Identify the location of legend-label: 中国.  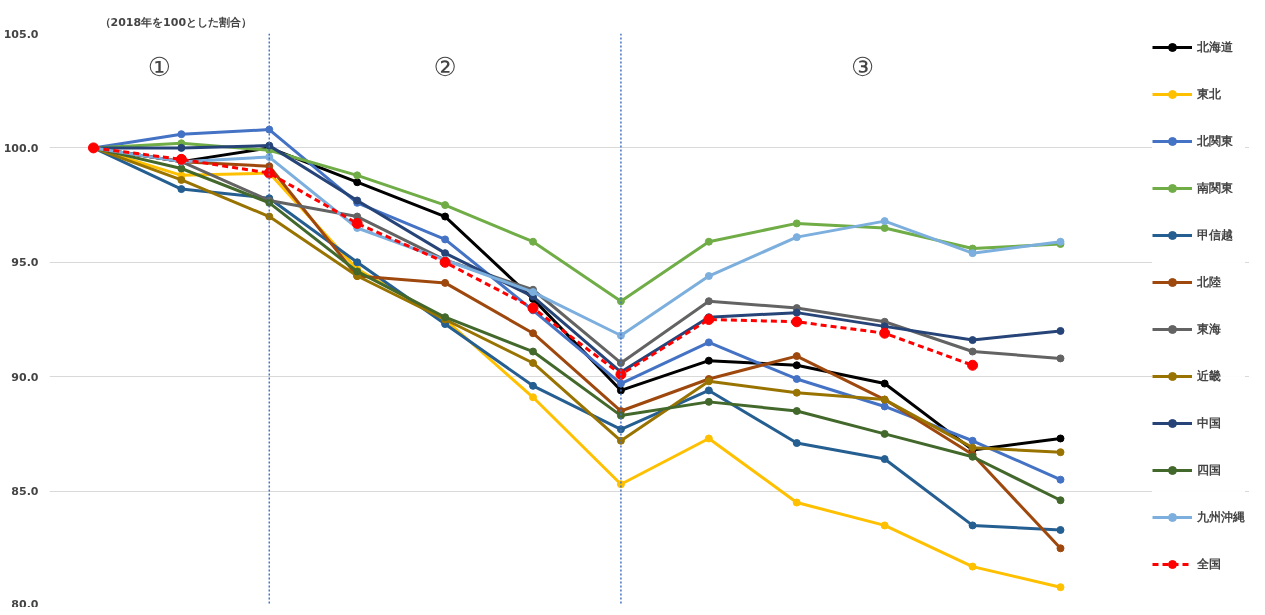
(1209, 423).